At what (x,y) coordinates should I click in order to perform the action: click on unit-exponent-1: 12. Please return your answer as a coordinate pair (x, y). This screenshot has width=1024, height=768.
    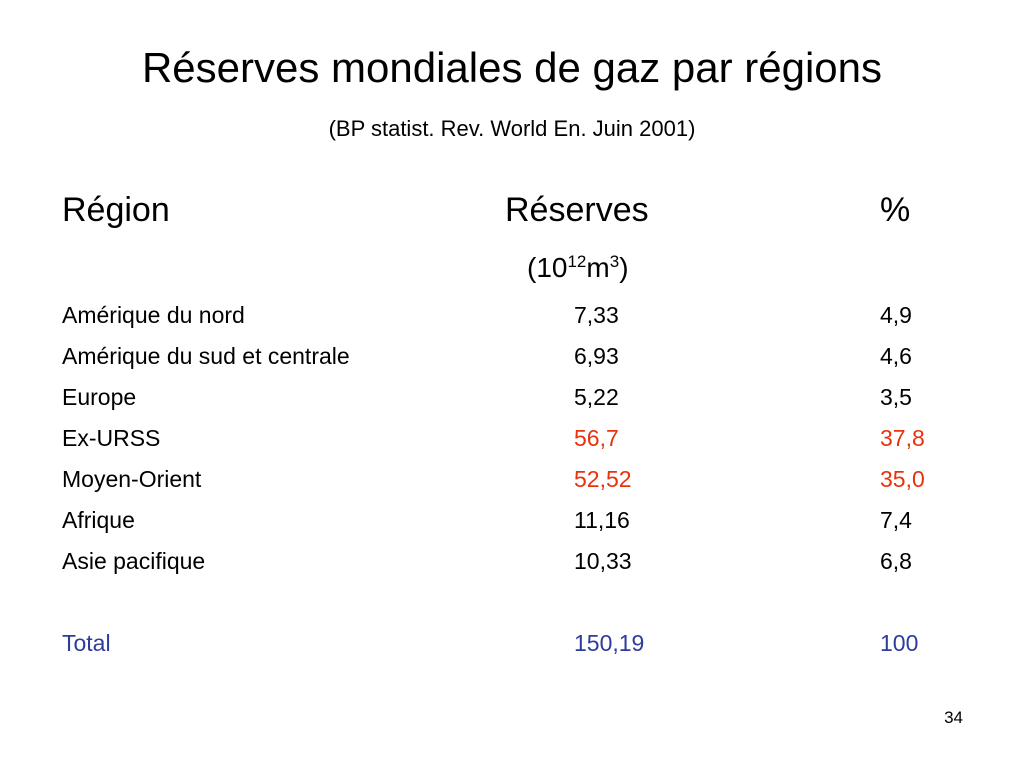
    Looking at the image, I should click on (577, 261).